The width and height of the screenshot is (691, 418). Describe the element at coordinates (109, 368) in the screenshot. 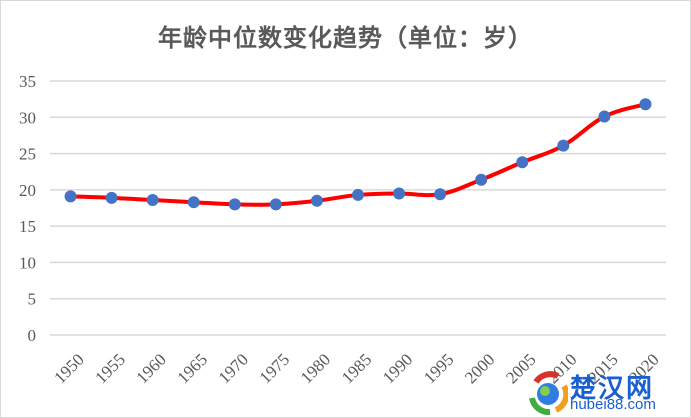

I see `x-tick-label: 1955` at that location.